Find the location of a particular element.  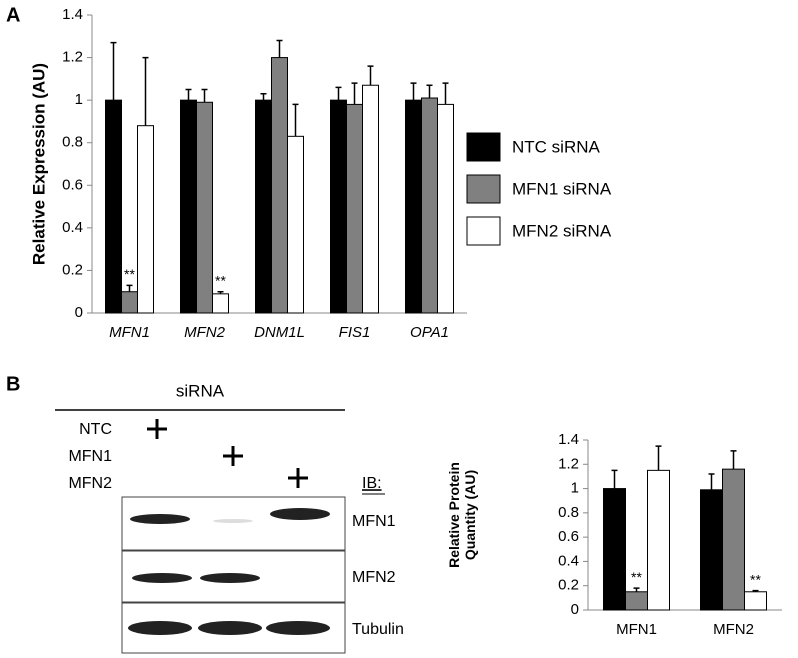

legend-label: MFN2 siRNA is located at coordinates (562, 230).